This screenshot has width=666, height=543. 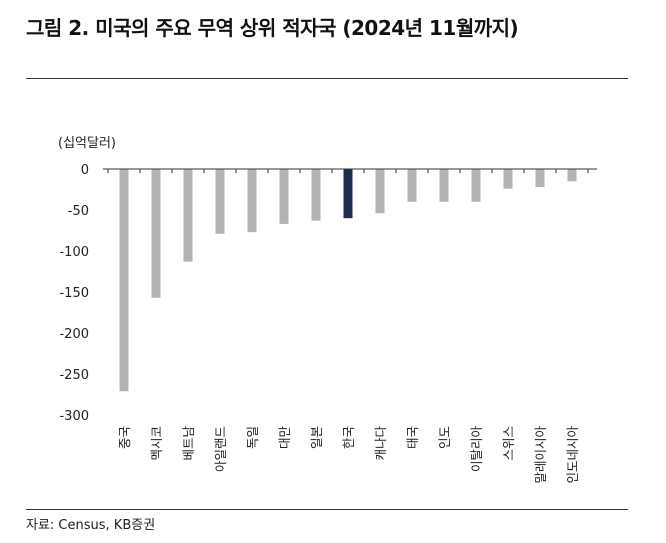 What do you see at coordinates (444, 437) in the screenshot?
I see `x-category-label: 인도` at bounding box center [444, 437].